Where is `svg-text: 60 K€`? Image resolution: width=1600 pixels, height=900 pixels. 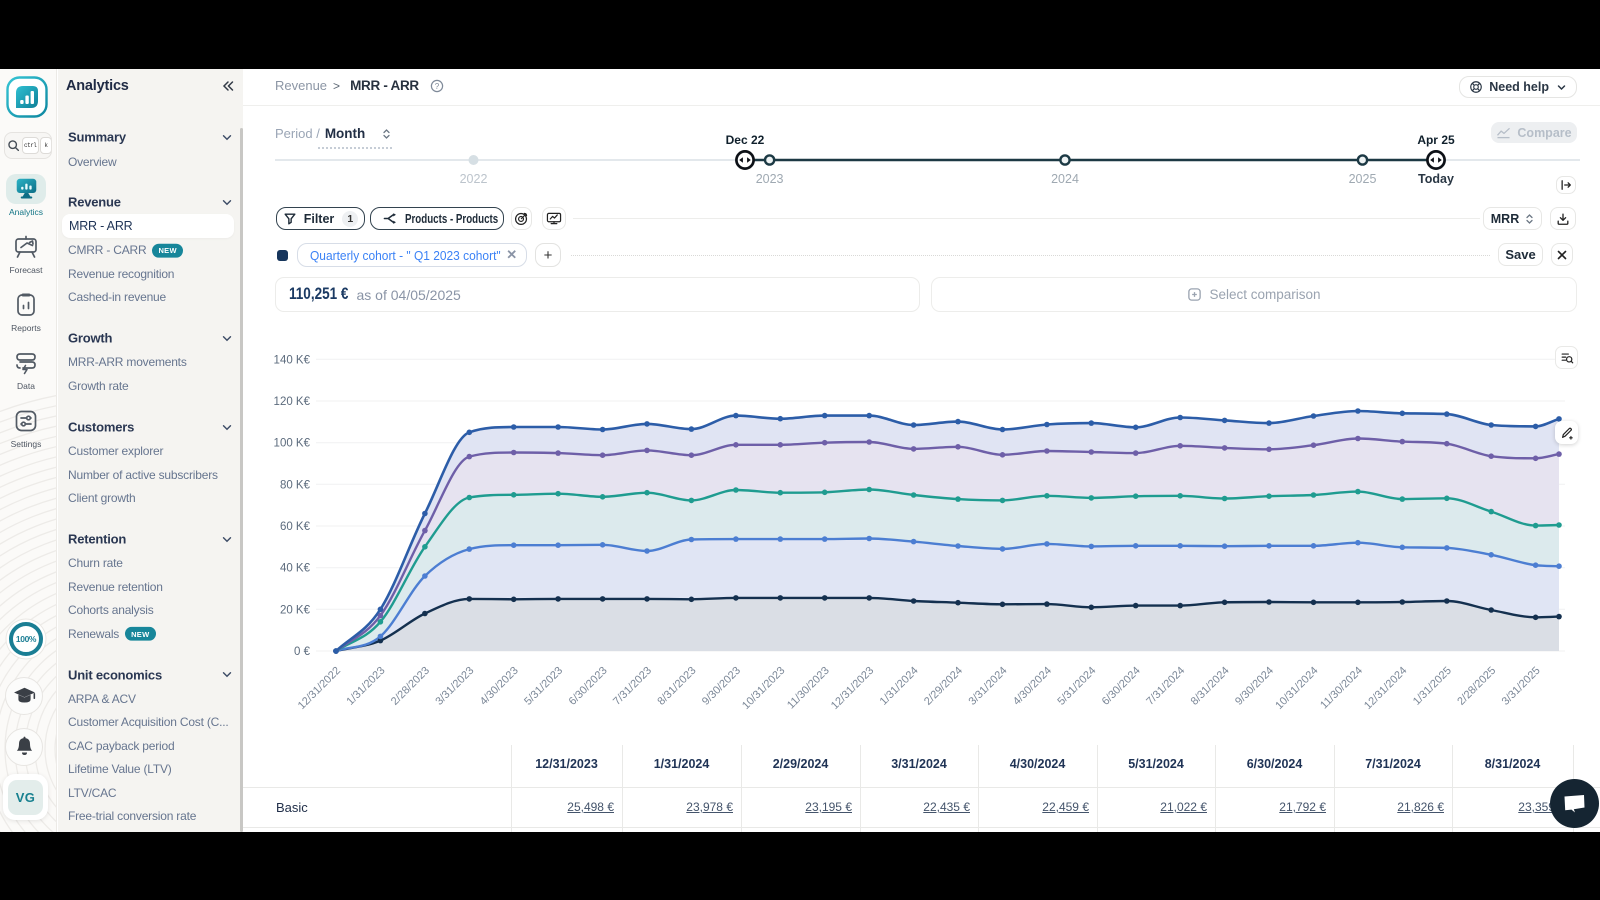 svg-text: 60 K€ is located at coordinates (295, 527).